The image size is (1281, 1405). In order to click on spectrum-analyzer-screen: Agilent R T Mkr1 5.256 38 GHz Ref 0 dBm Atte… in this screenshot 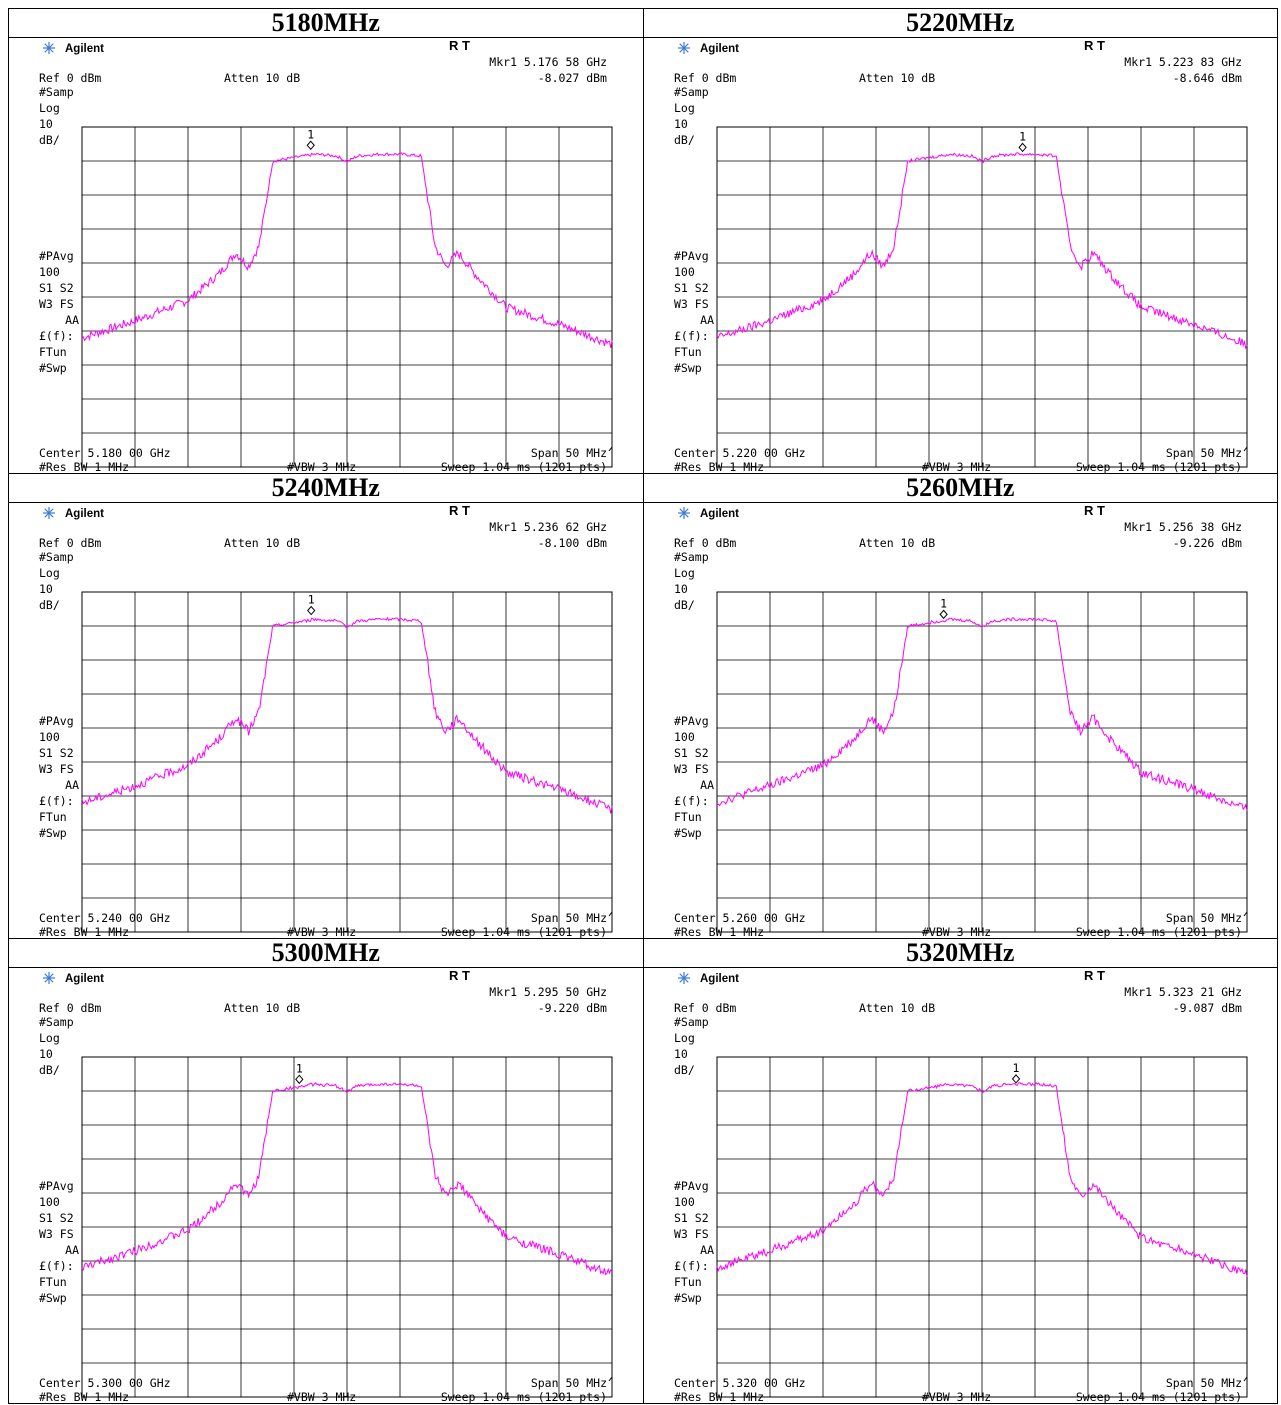, I will do `click(960, 720)`.